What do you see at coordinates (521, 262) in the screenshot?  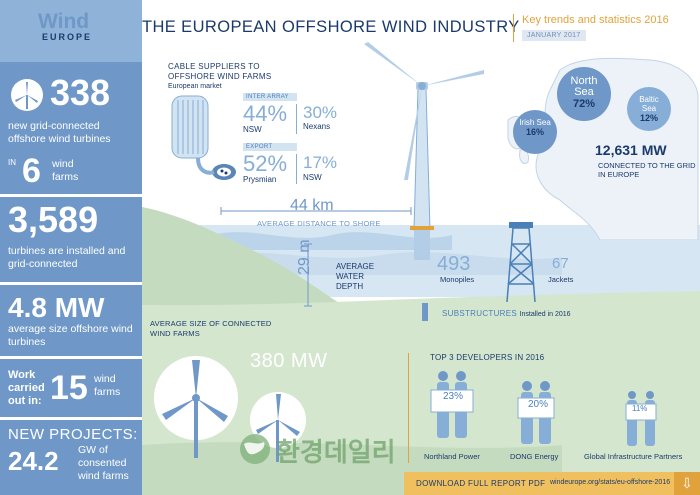 I see `jacket-structure-icon` at bounding box center [521, 262].